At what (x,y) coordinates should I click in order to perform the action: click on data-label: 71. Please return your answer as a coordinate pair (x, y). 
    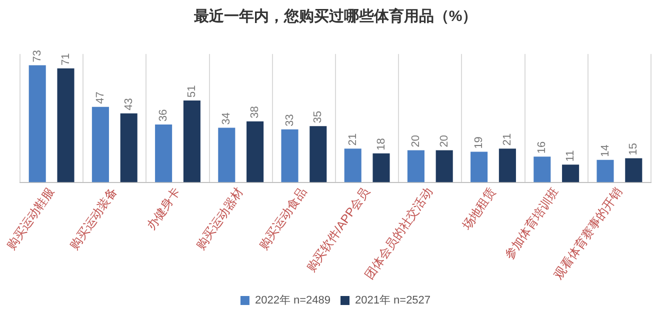
    Looking at the image, I should click on (66, 59).